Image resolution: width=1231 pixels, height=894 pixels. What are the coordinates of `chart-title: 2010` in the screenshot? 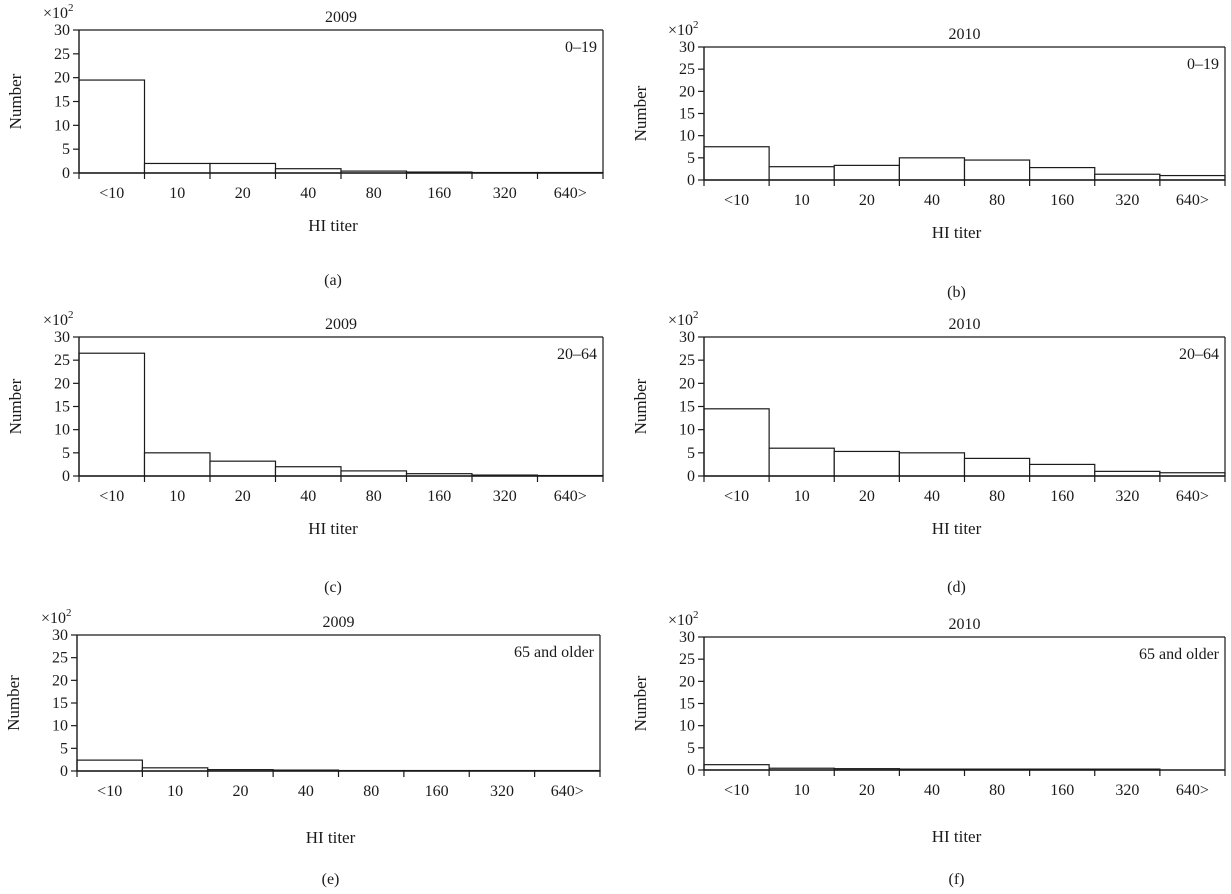 It's located at (965, 34).